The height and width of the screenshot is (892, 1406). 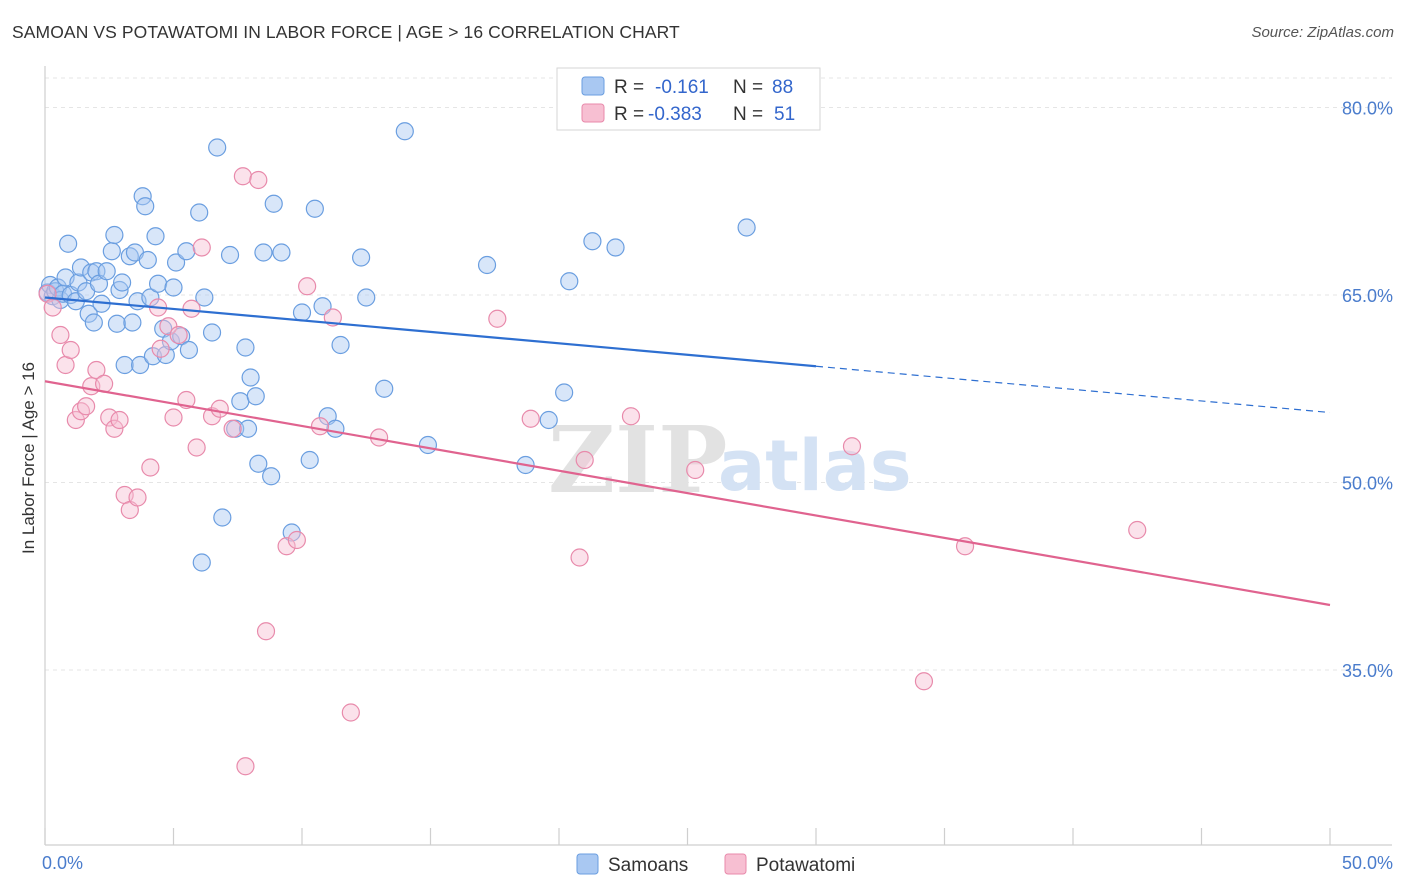 What do you see at coordinates (629, 87) in the screenshot?
I see `legend-r-label-samoans: R =` at bounding box center [629, 87].